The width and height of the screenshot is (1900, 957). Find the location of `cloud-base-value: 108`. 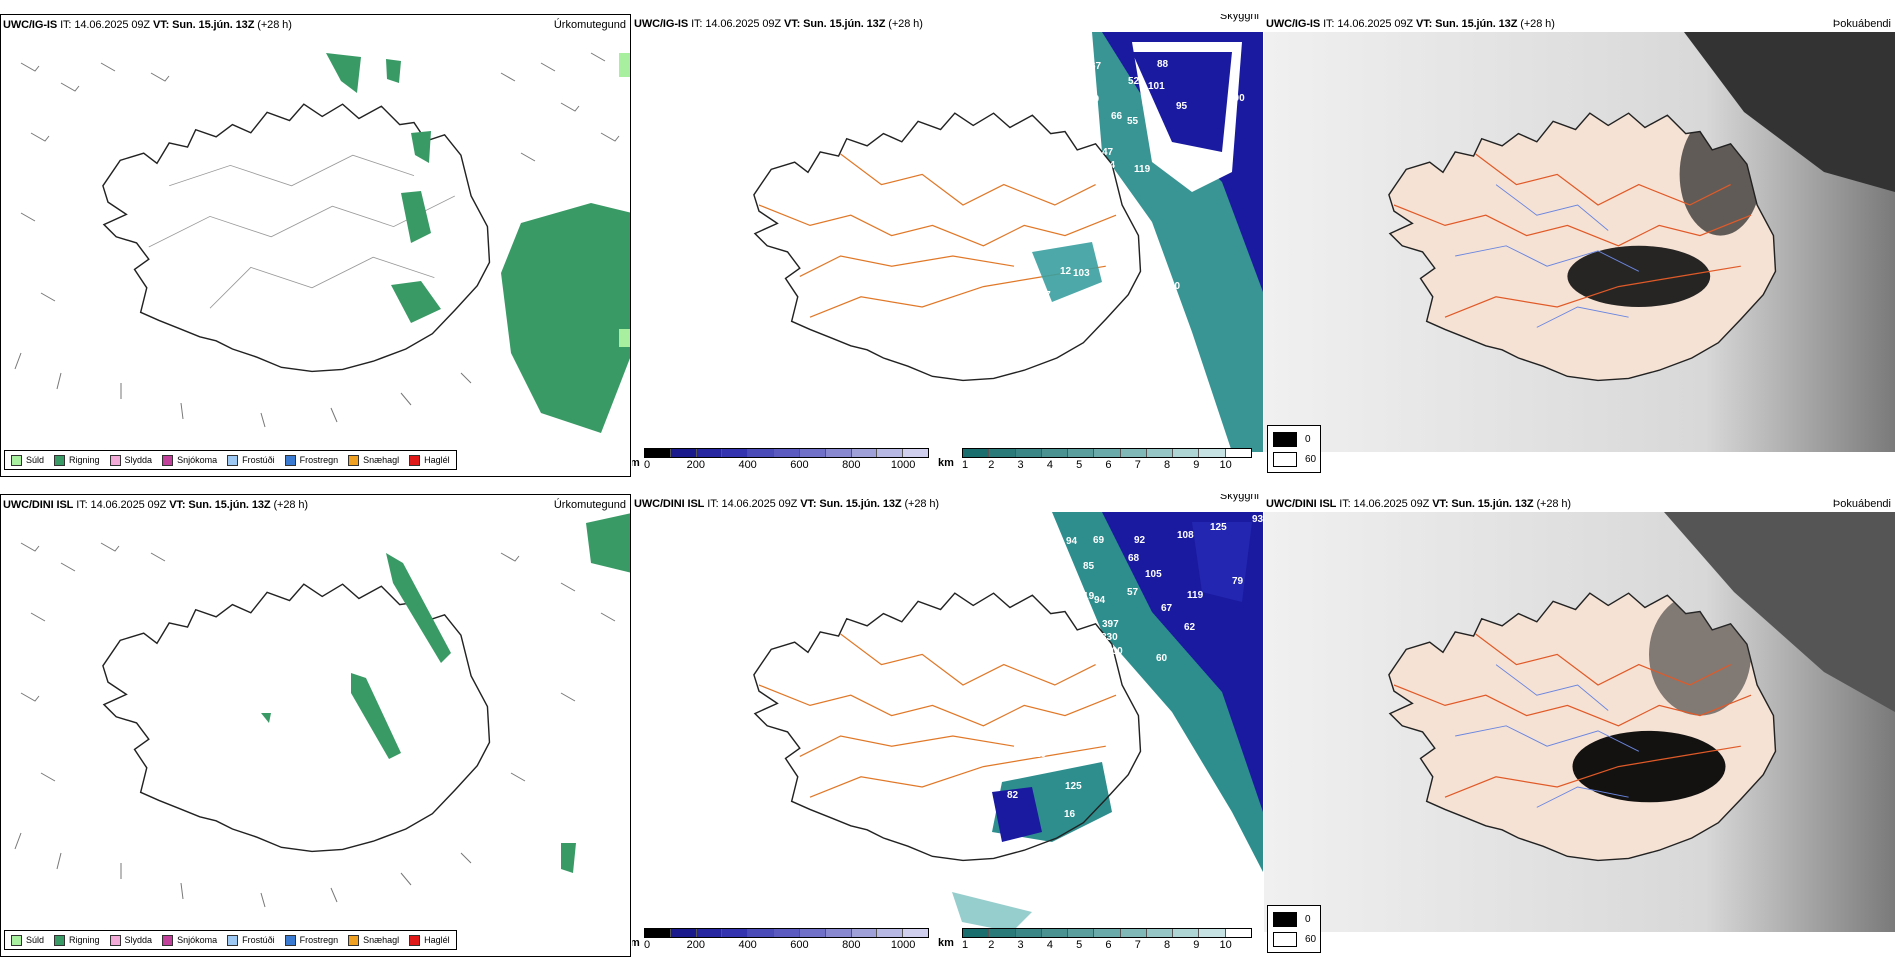

cloud-base-value: 108 is located at coordinates (1185, 535).